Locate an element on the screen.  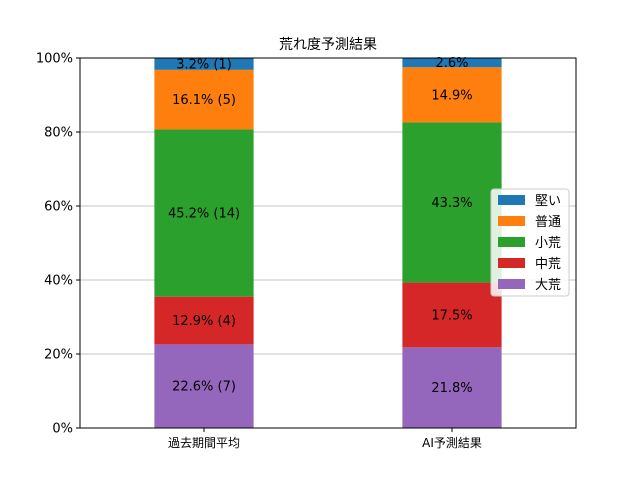
data-label: 43.3% is located at coordinates (451, 203).